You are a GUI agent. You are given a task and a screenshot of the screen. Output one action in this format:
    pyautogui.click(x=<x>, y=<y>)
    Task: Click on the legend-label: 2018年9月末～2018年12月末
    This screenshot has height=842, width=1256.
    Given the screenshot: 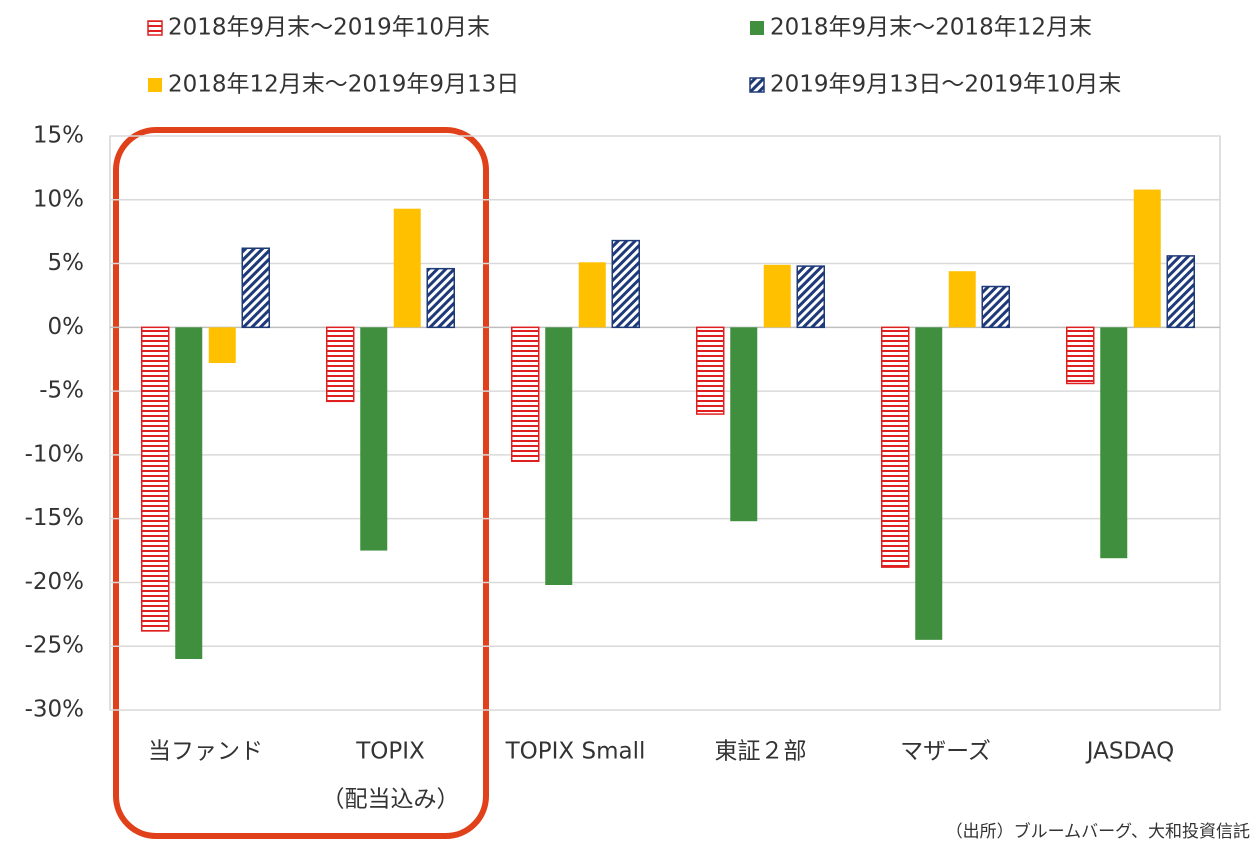 What is the action you would take?
    pyautogui.click(x=931, y=28)
    